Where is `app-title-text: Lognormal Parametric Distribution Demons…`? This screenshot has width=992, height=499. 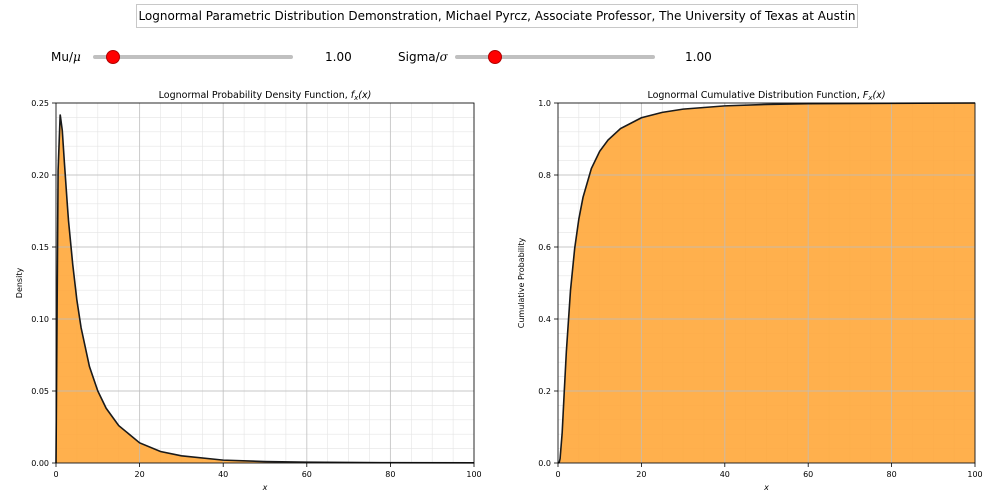
app-title-text: Lognormal Parametric Distribution Demons… is located at coordinates (497, 16).